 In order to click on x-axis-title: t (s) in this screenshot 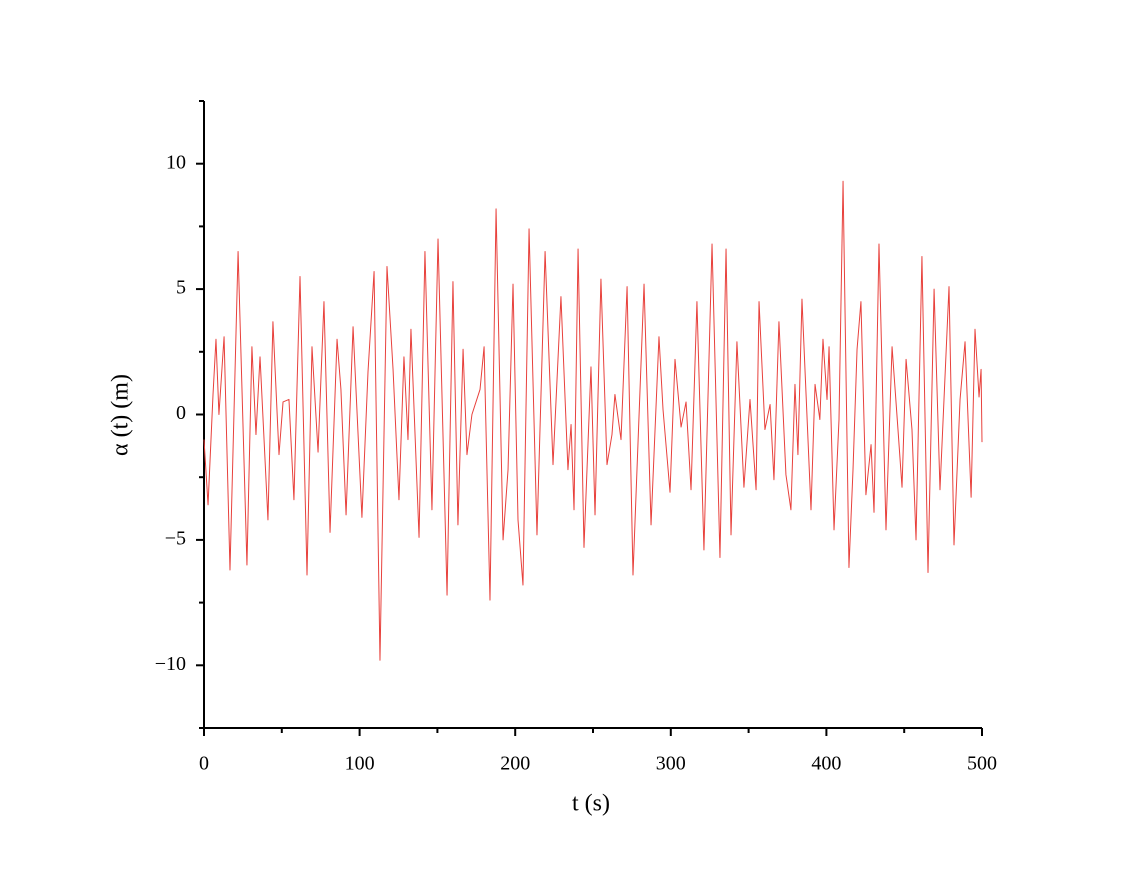, I will do `click(591, 804)`.